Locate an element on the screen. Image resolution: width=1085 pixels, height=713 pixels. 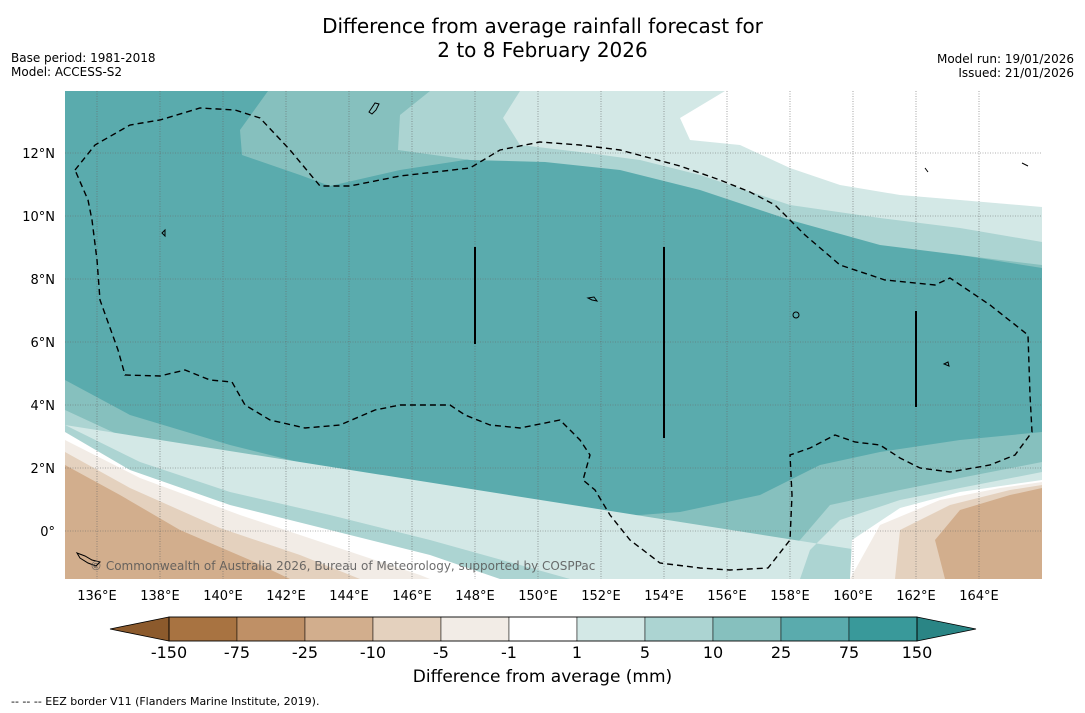
colorbar-swatches is located at coordinates (543, 629).